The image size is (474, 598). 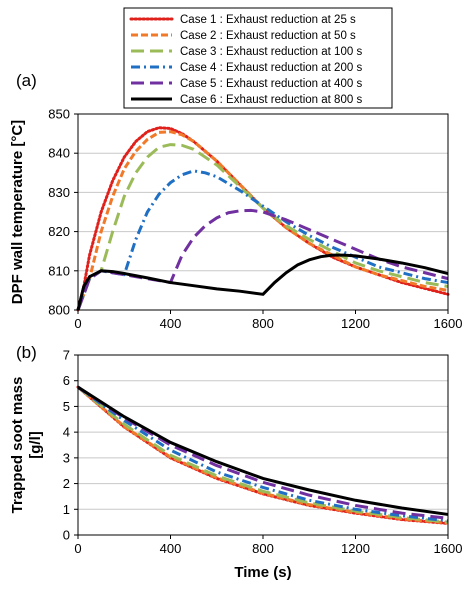 I want to click on legend-label-case-2: Case 2 : Exhaust reduction at 50 s, so click(x=268, y=36).